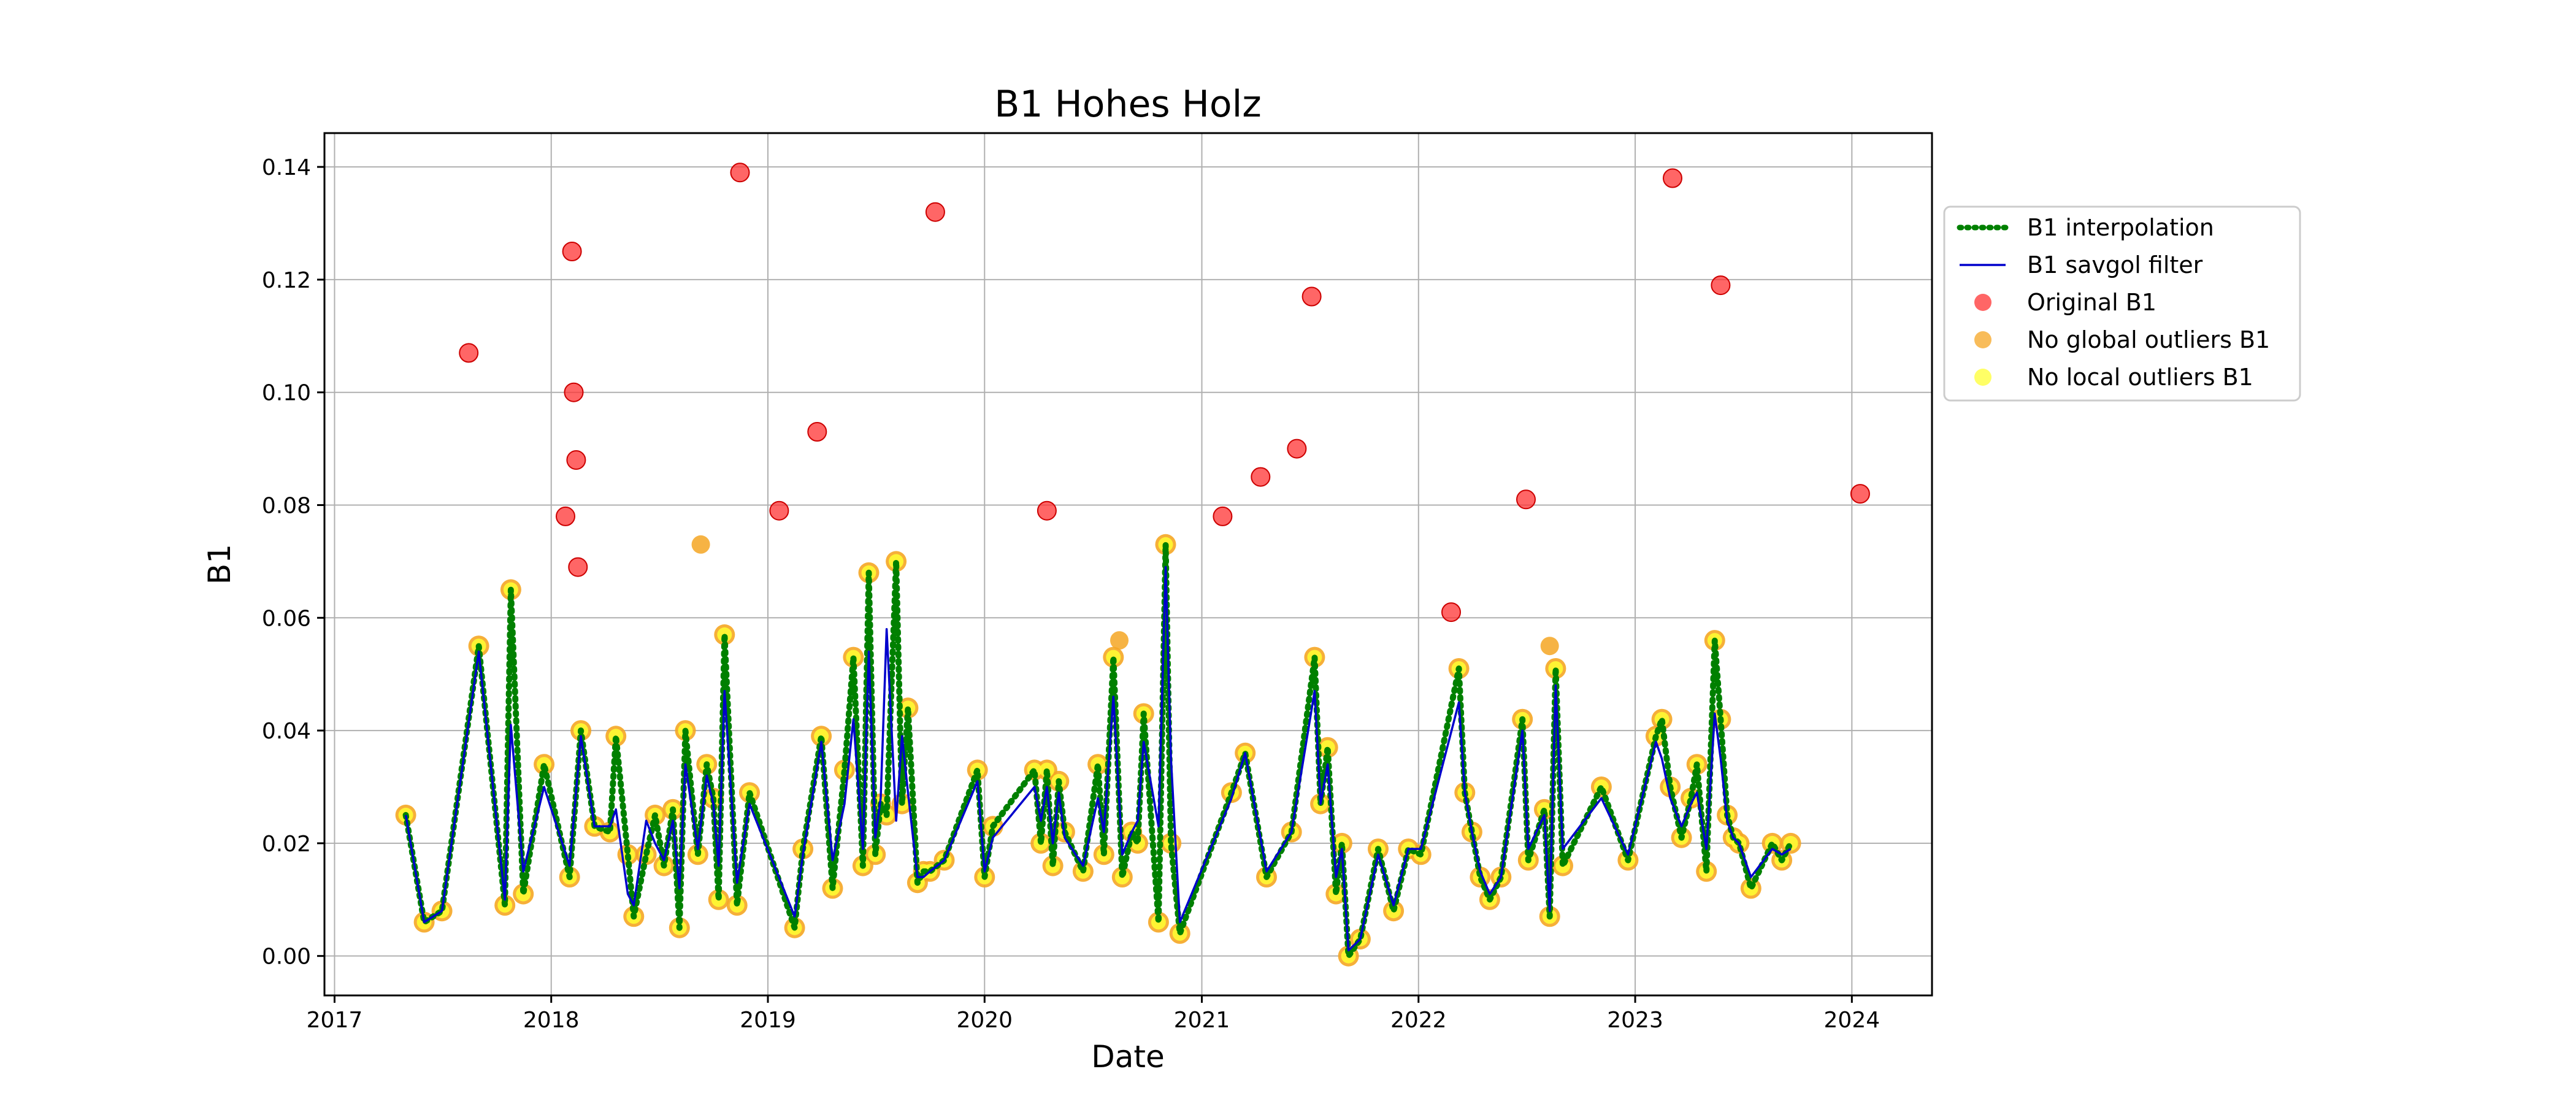 This screenshot has height=1104, width=2576. What do you see at coordinates (984, 1020) in the screenshot?
I see `x-tick-label: 2020` at bounding box center [984, 1020].